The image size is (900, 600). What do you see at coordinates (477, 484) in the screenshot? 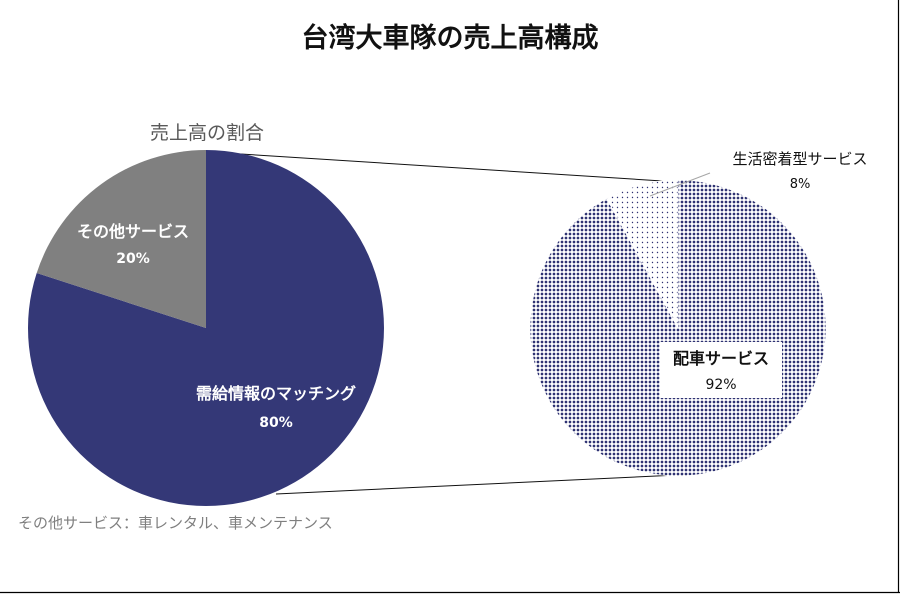
I see `connector-line-bottom` at bounding box center [477, 484].